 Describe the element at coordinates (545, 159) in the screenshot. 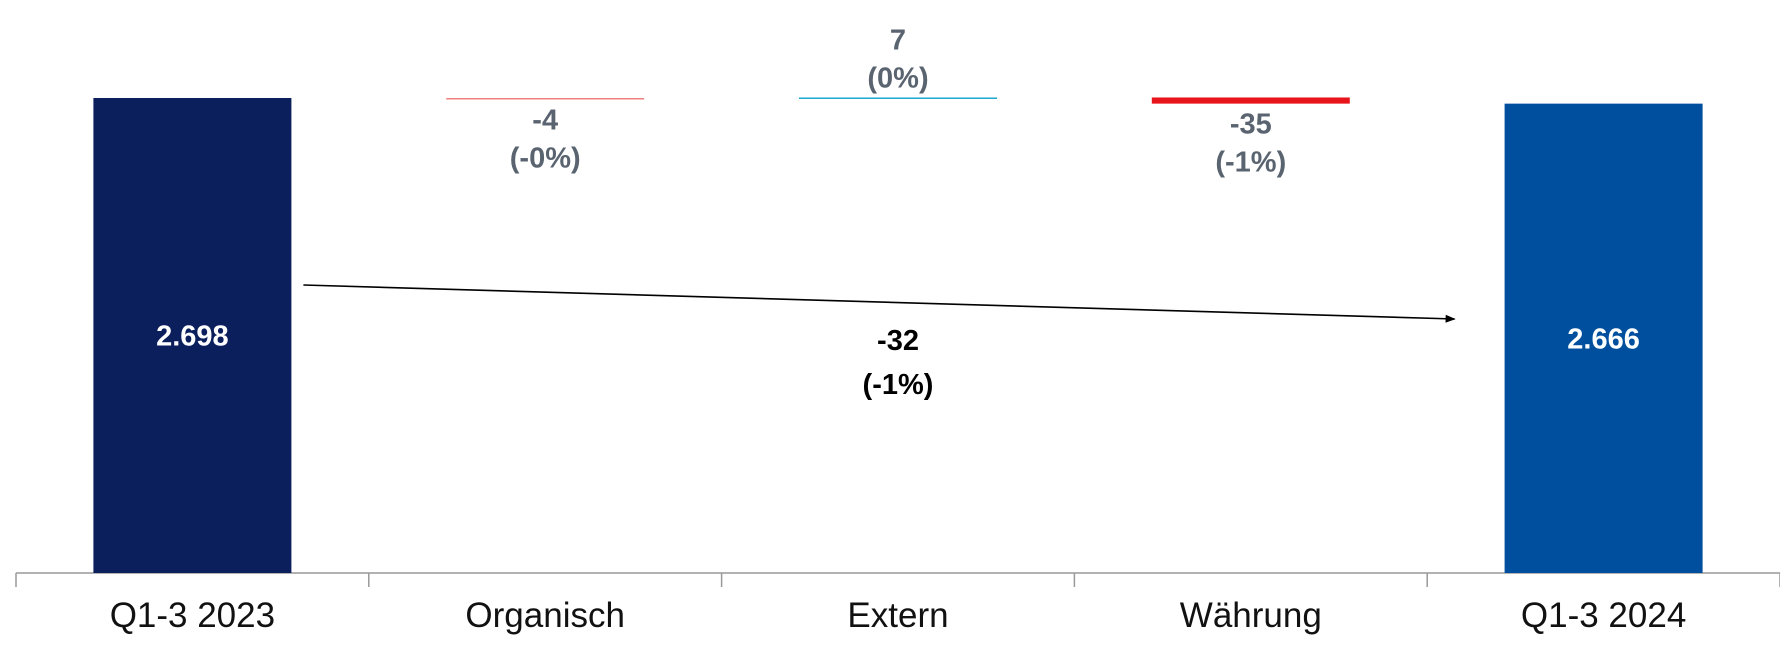

I see `data-label-percent: (-0%)` at that location.